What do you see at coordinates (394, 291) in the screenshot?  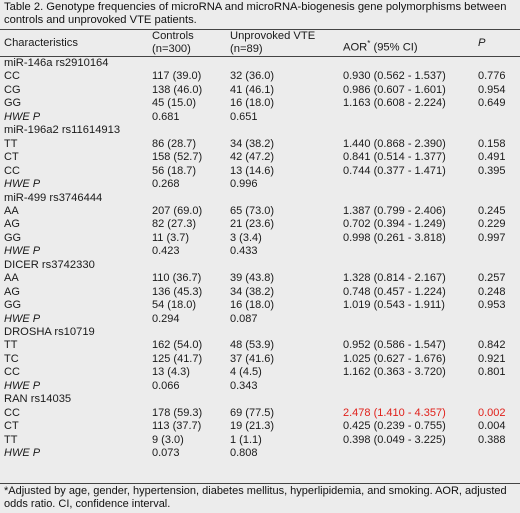 I see `aor-cell: 0.748 (0.457 - 1.224)` at bounding box center [394, 291].